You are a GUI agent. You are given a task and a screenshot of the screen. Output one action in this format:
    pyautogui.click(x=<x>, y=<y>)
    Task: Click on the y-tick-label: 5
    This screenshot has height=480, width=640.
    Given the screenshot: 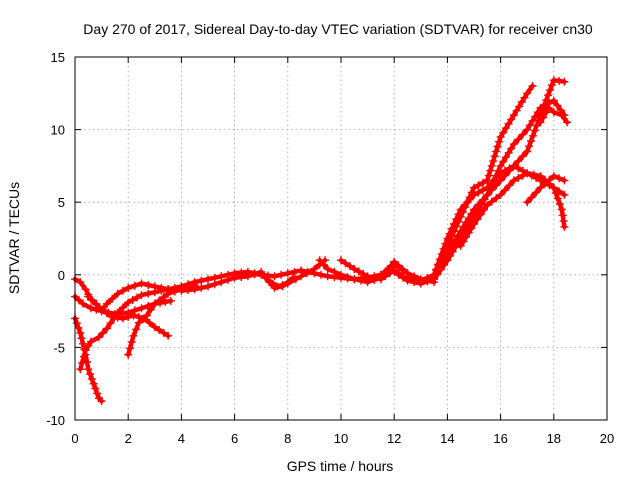 What is the action you would take?
    pyautogui.click(x=61, y=202)
    